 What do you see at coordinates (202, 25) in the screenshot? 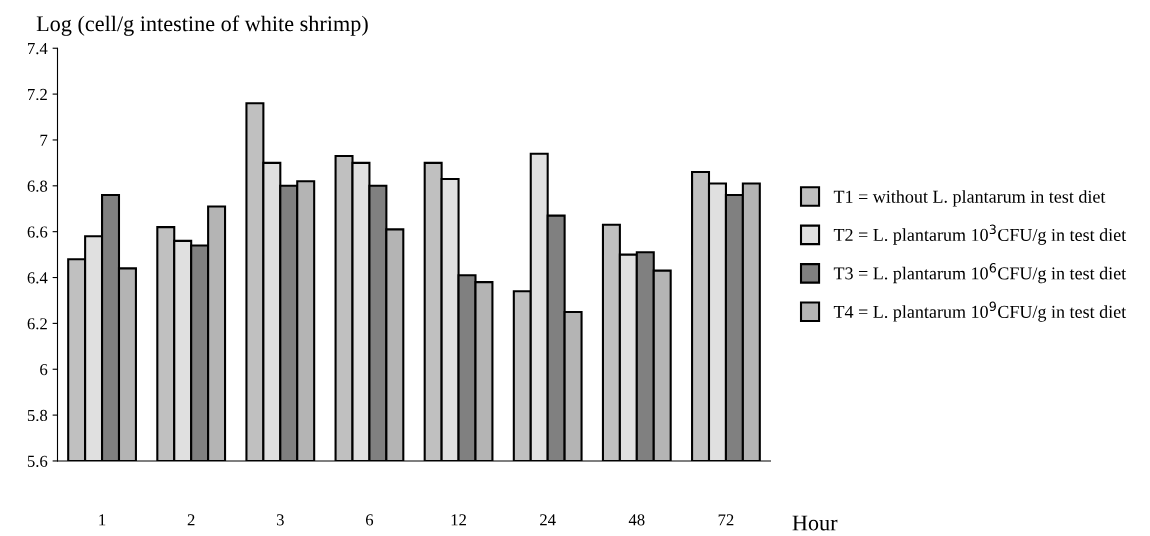
I see `y-axis-title: Log (cell/g intestine of white shrimp)` at bounding box center [202, 25].